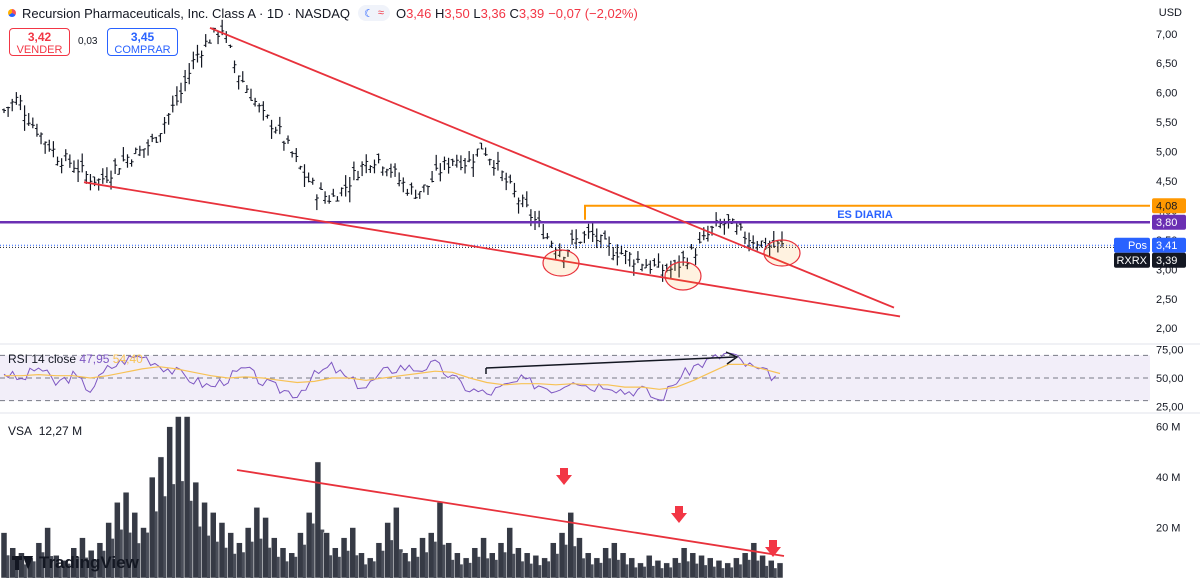  I want to click on rsi-ma-line, so click(392, 376).